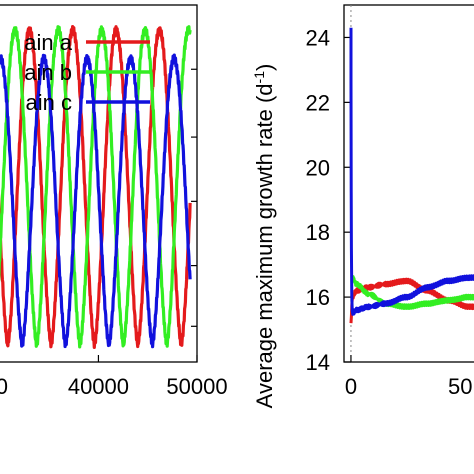 The height and width of the screenshot is (474, 474). What do you see at coordinates (48, 72) in the screenshot?
I see `legend-label: ain b` at bounding box center [48, 72].